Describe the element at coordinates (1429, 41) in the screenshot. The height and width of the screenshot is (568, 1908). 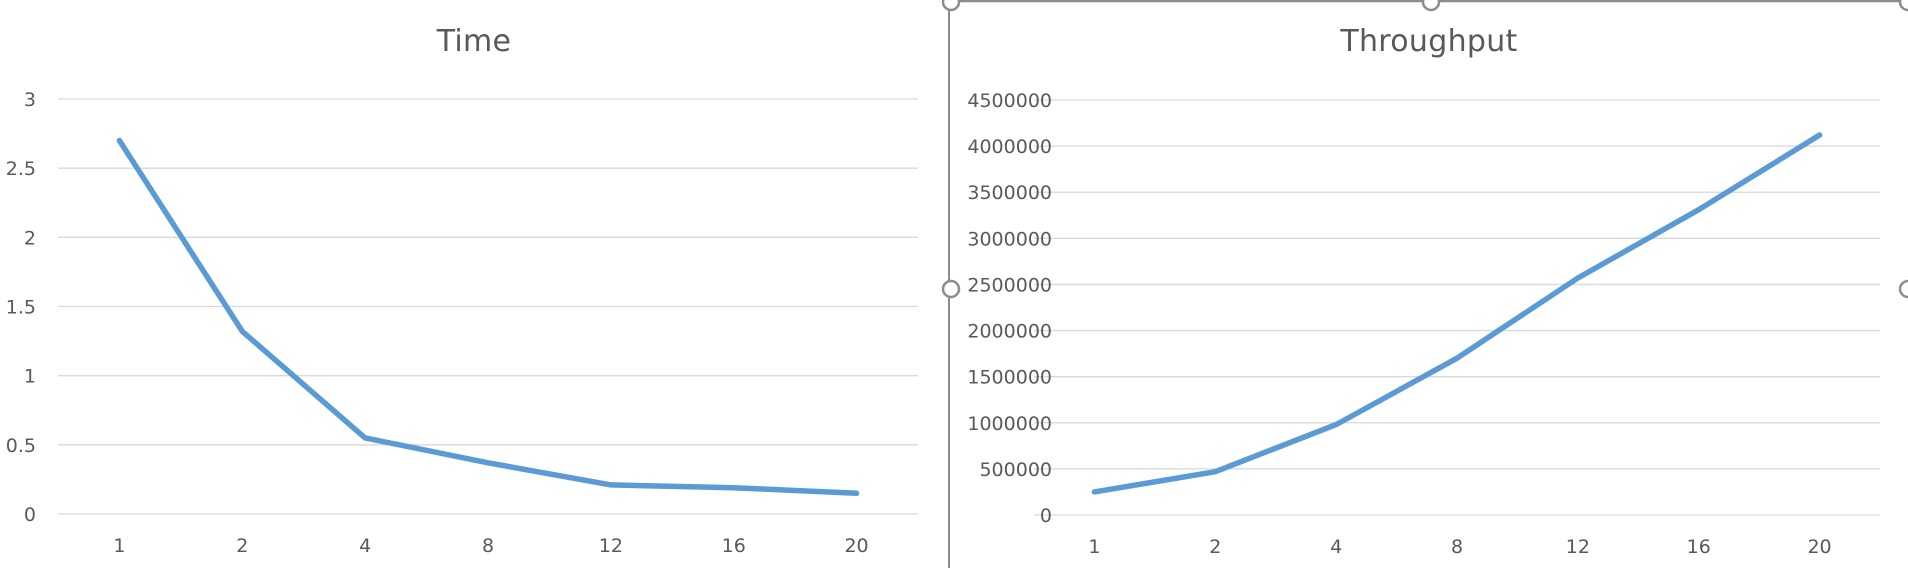
I see `chart-title: Throughput` at that location.